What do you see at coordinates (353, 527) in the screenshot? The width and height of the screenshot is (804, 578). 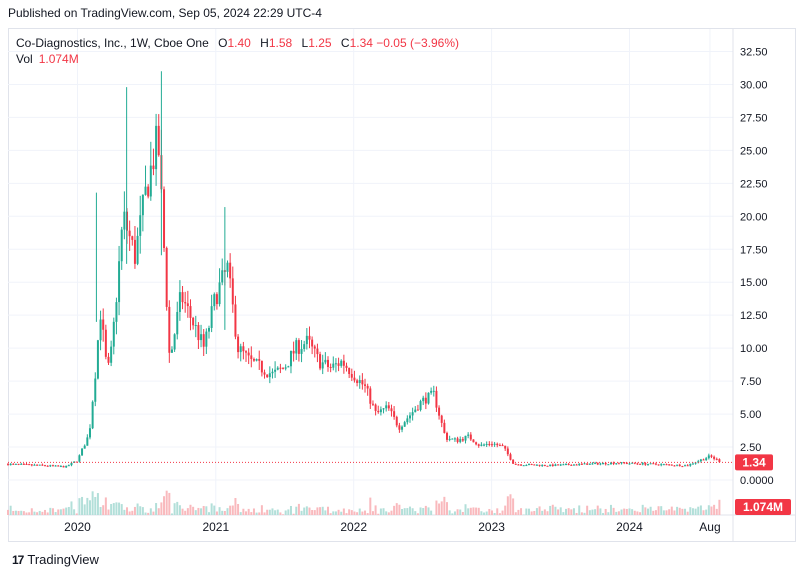 I see `x-tick-label: 2022` at bounding box center [353, 527].